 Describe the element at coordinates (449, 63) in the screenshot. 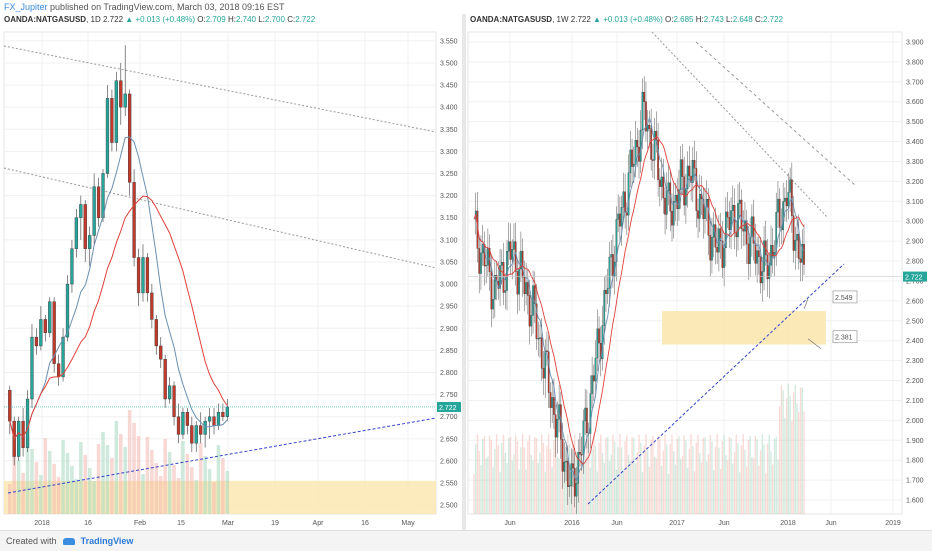

I see `daily-y-tick-1: 3.500` at that location.